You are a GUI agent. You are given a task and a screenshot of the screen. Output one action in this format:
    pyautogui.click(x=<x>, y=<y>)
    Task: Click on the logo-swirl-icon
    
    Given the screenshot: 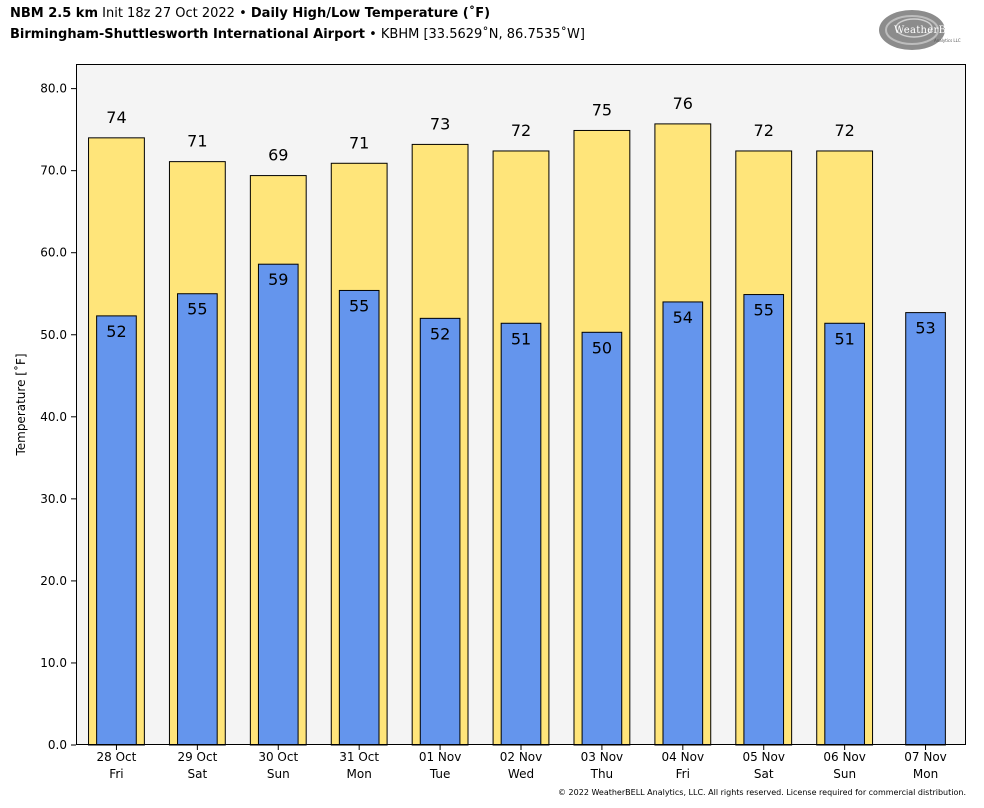 What is the action you would take?
    pyautogui.click(x=912, y=30)
    